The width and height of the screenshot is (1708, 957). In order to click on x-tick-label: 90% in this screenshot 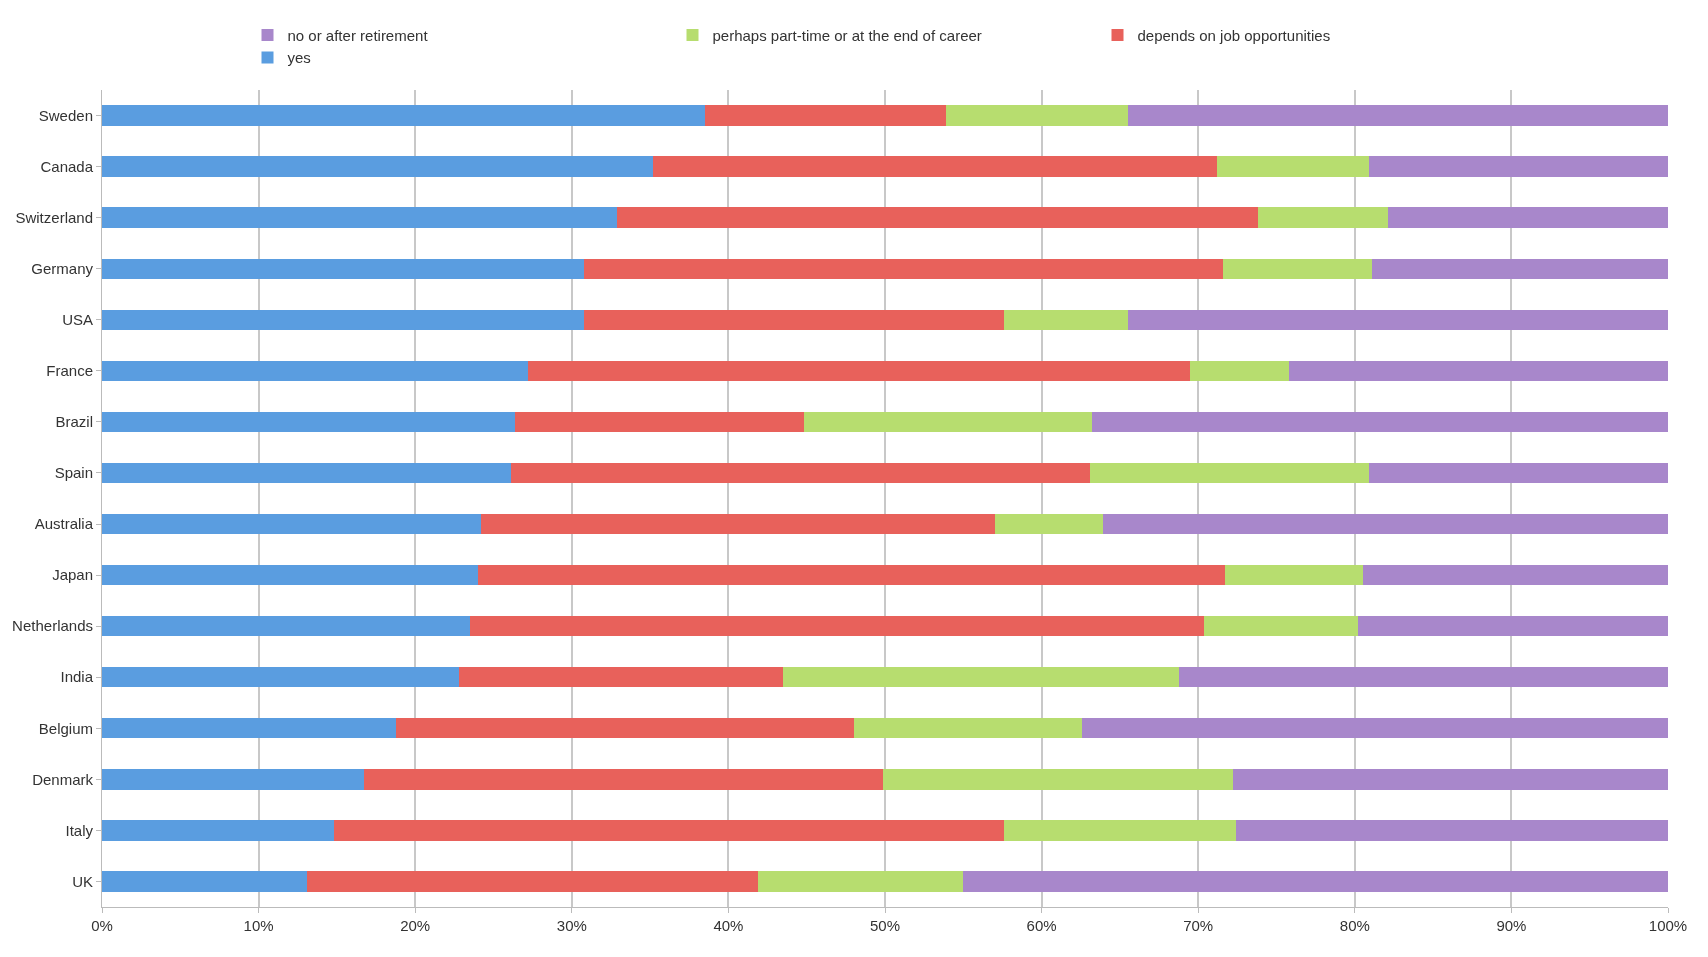, I will do `click(1511, 925)`.